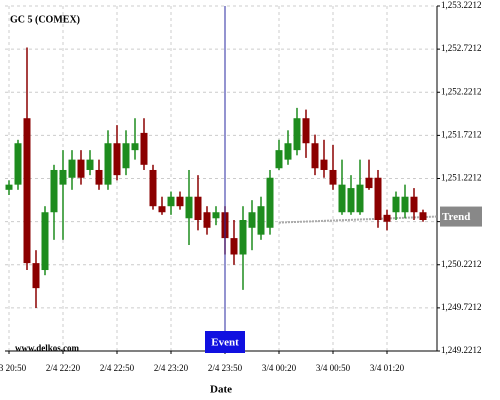 This screenshot has height=400, width=500. What do you see at coordinates (461, 178) in the screenshot?
I see `y-tick-label: 1,251.2212` at bounding box center [461, 178].